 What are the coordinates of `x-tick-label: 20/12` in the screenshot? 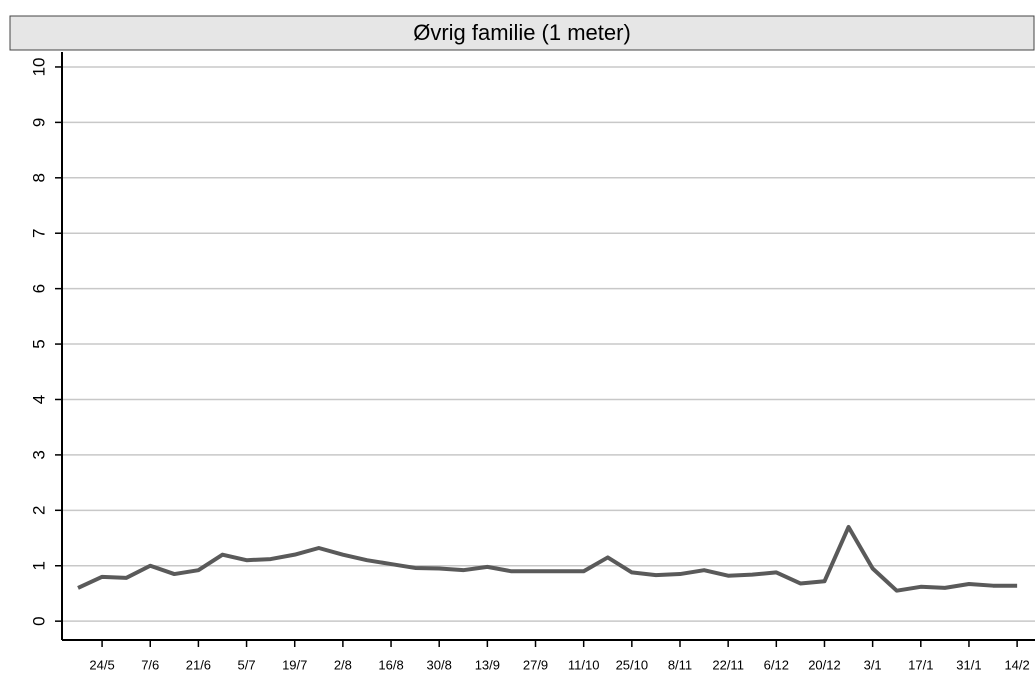 It's located at (824, 664).